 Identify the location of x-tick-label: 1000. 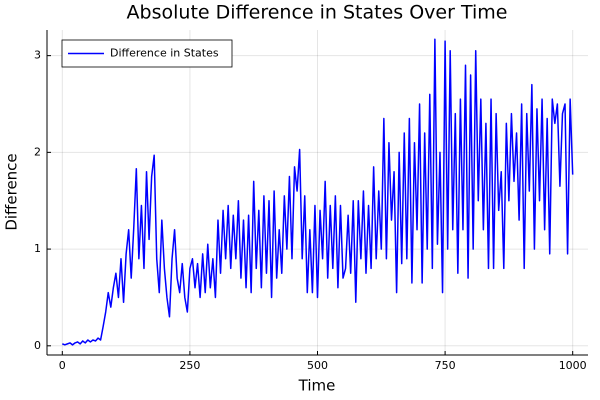
(573, 365).